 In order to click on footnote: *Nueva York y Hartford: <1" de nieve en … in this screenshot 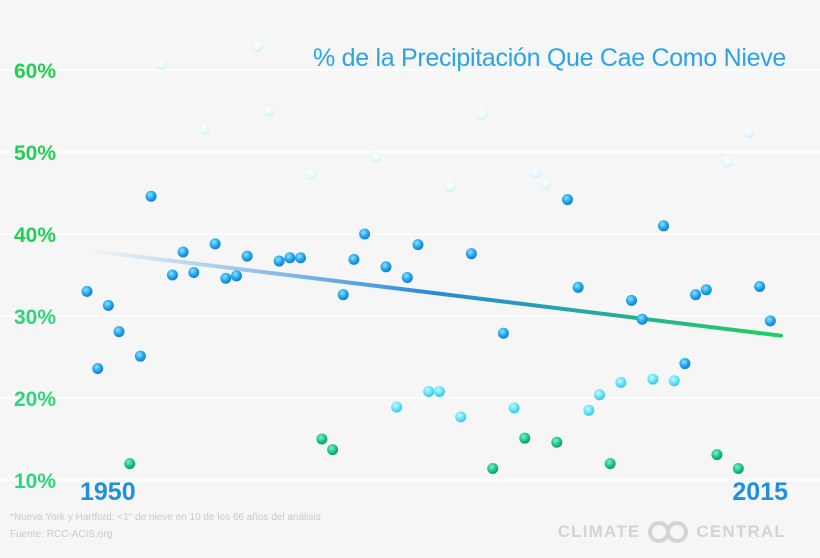, I will do `click(165, 517)`.